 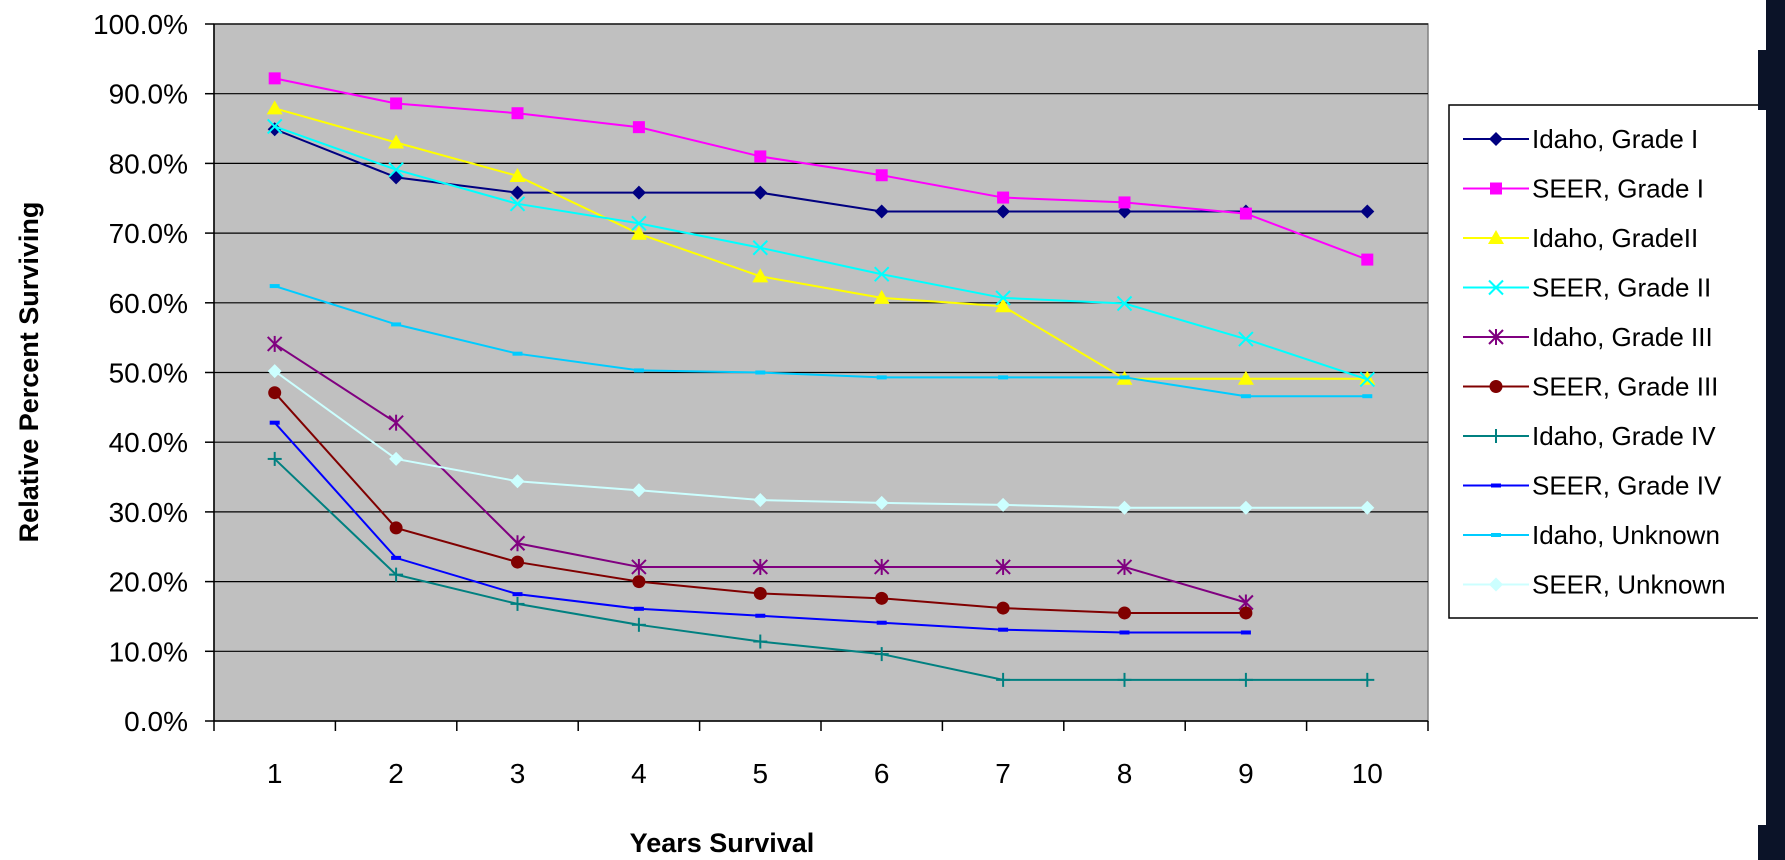 I want to click on legend-label: Idaho, GradeII, so click(x=1615, y=238).